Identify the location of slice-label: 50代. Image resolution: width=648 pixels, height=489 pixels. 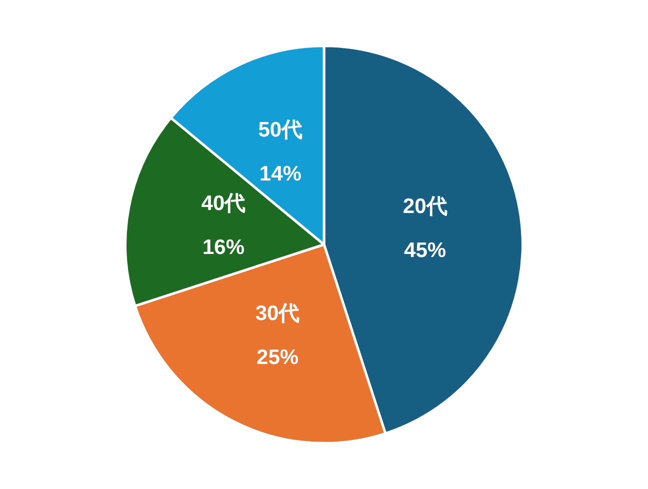
(280, 130).